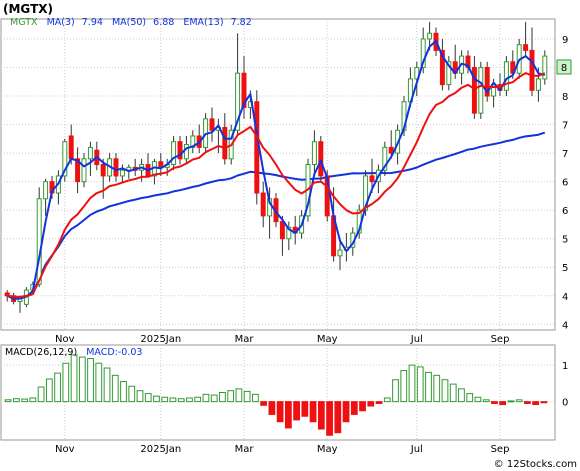 The width and height of the screenshot is (580, 471). I want to click on price-y-axis: 9 8 8 7 7 6 6 5 5 4 4, so click(565, 183).